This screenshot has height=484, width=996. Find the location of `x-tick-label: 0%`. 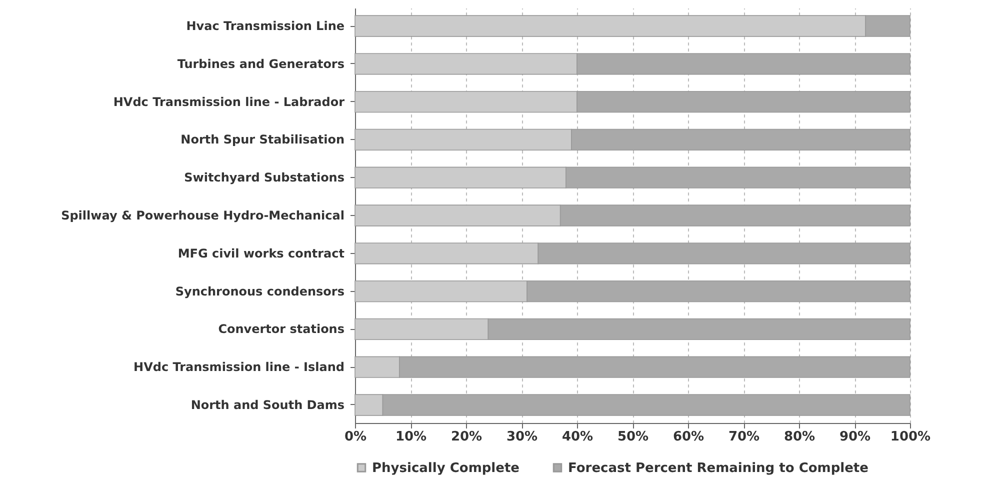

x-tick-label: 0% is located at coordinates (355, 437).